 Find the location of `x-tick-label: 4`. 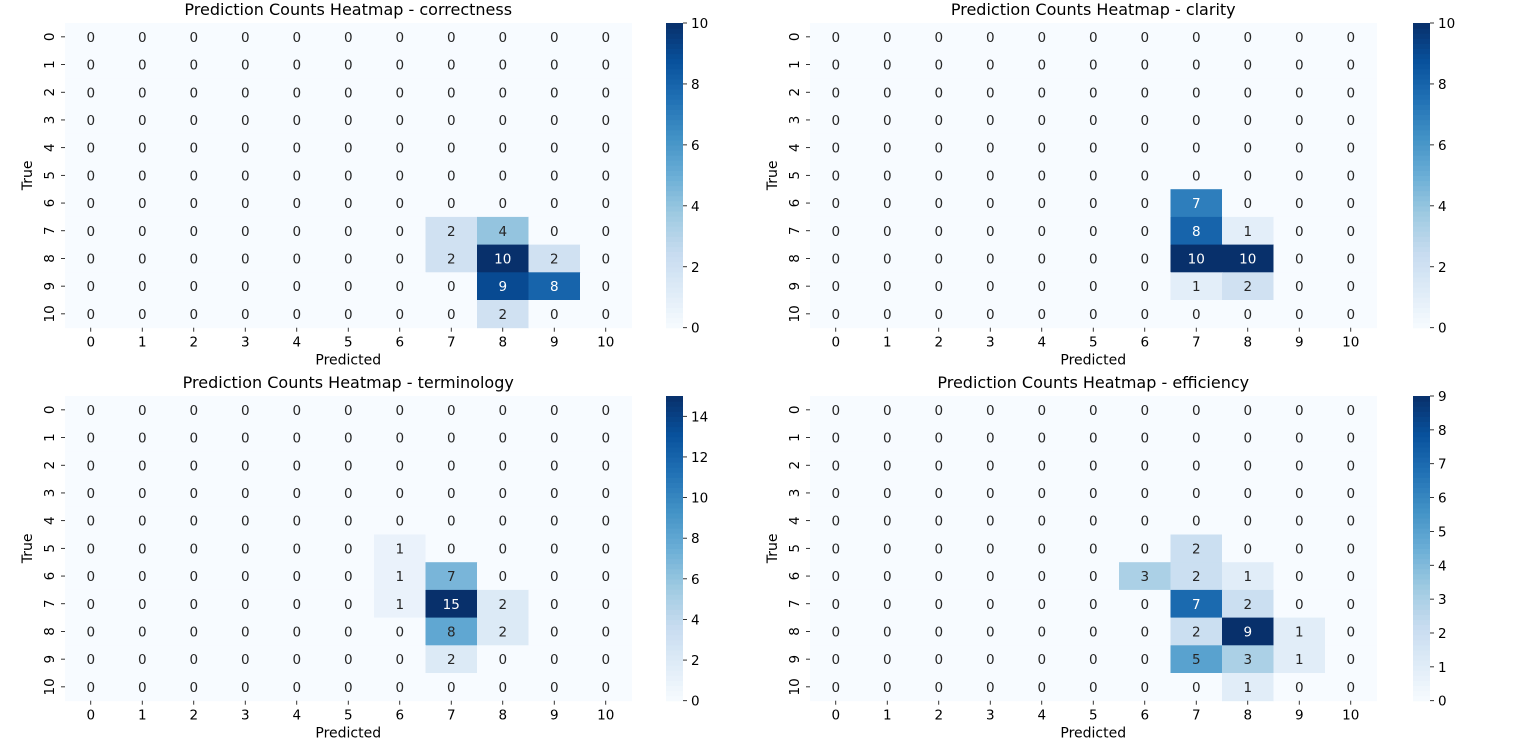

x-tick-label: 4 is located at coordinates (296, 343).